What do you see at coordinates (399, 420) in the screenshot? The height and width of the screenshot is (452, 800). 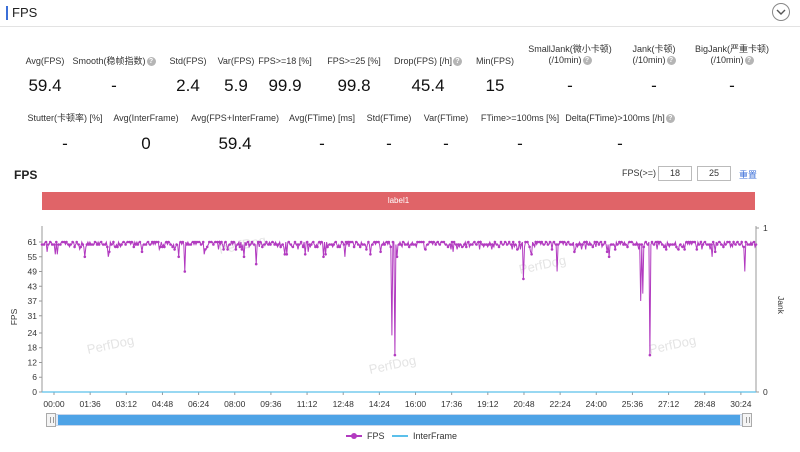 I see `zoom-slider-range` at bounding box center [399, 420].